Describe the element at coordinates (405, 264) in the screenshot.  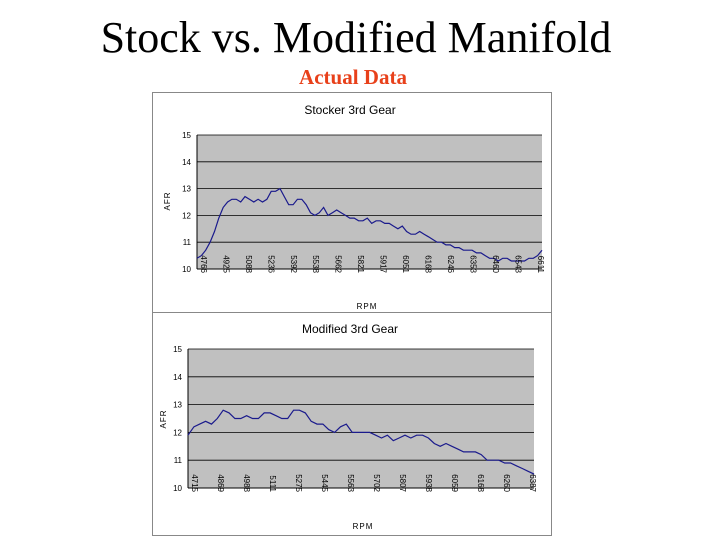
I see `x-tick-label: 6051` at that location.